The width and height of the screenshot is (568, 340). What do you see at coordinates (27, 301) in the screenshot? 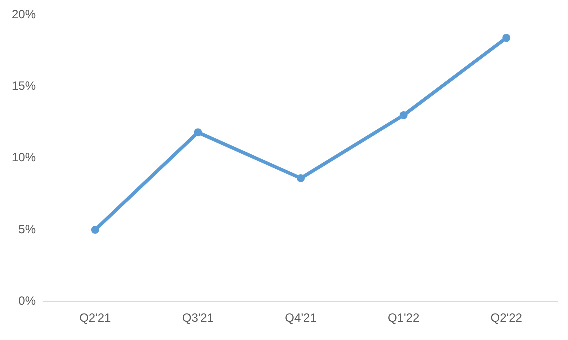
I see `y-tick-label: 0%` at bounding box center [27, 301].